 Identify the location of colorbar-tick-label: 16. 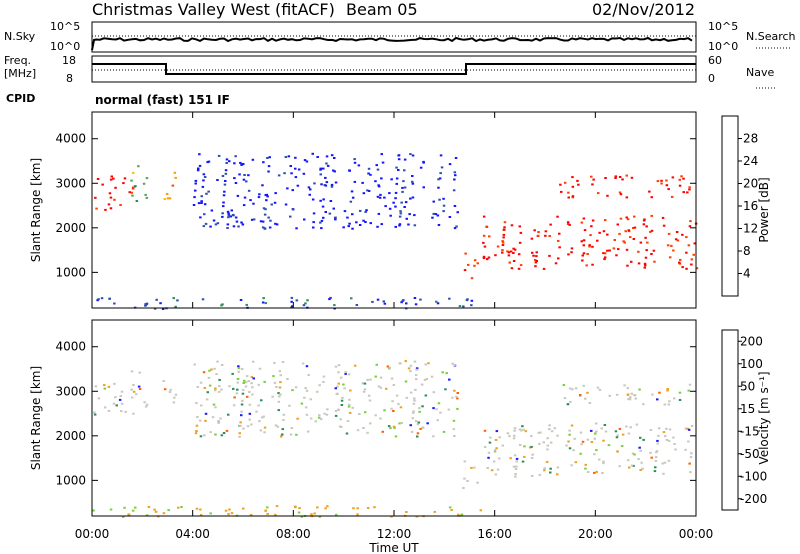
(750, 206).